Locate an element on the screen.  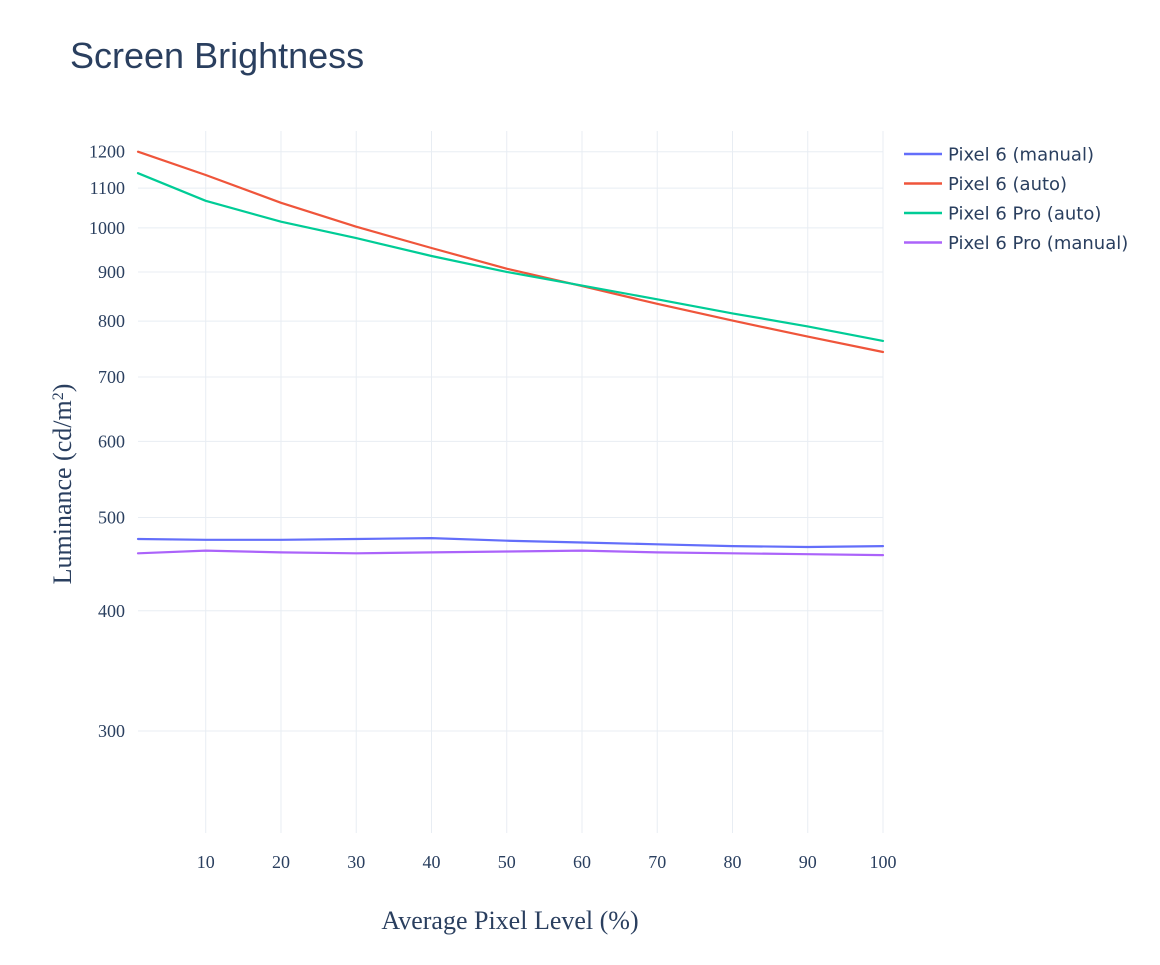
y-tick-label: 1100 is located at coordinates (107, 188).